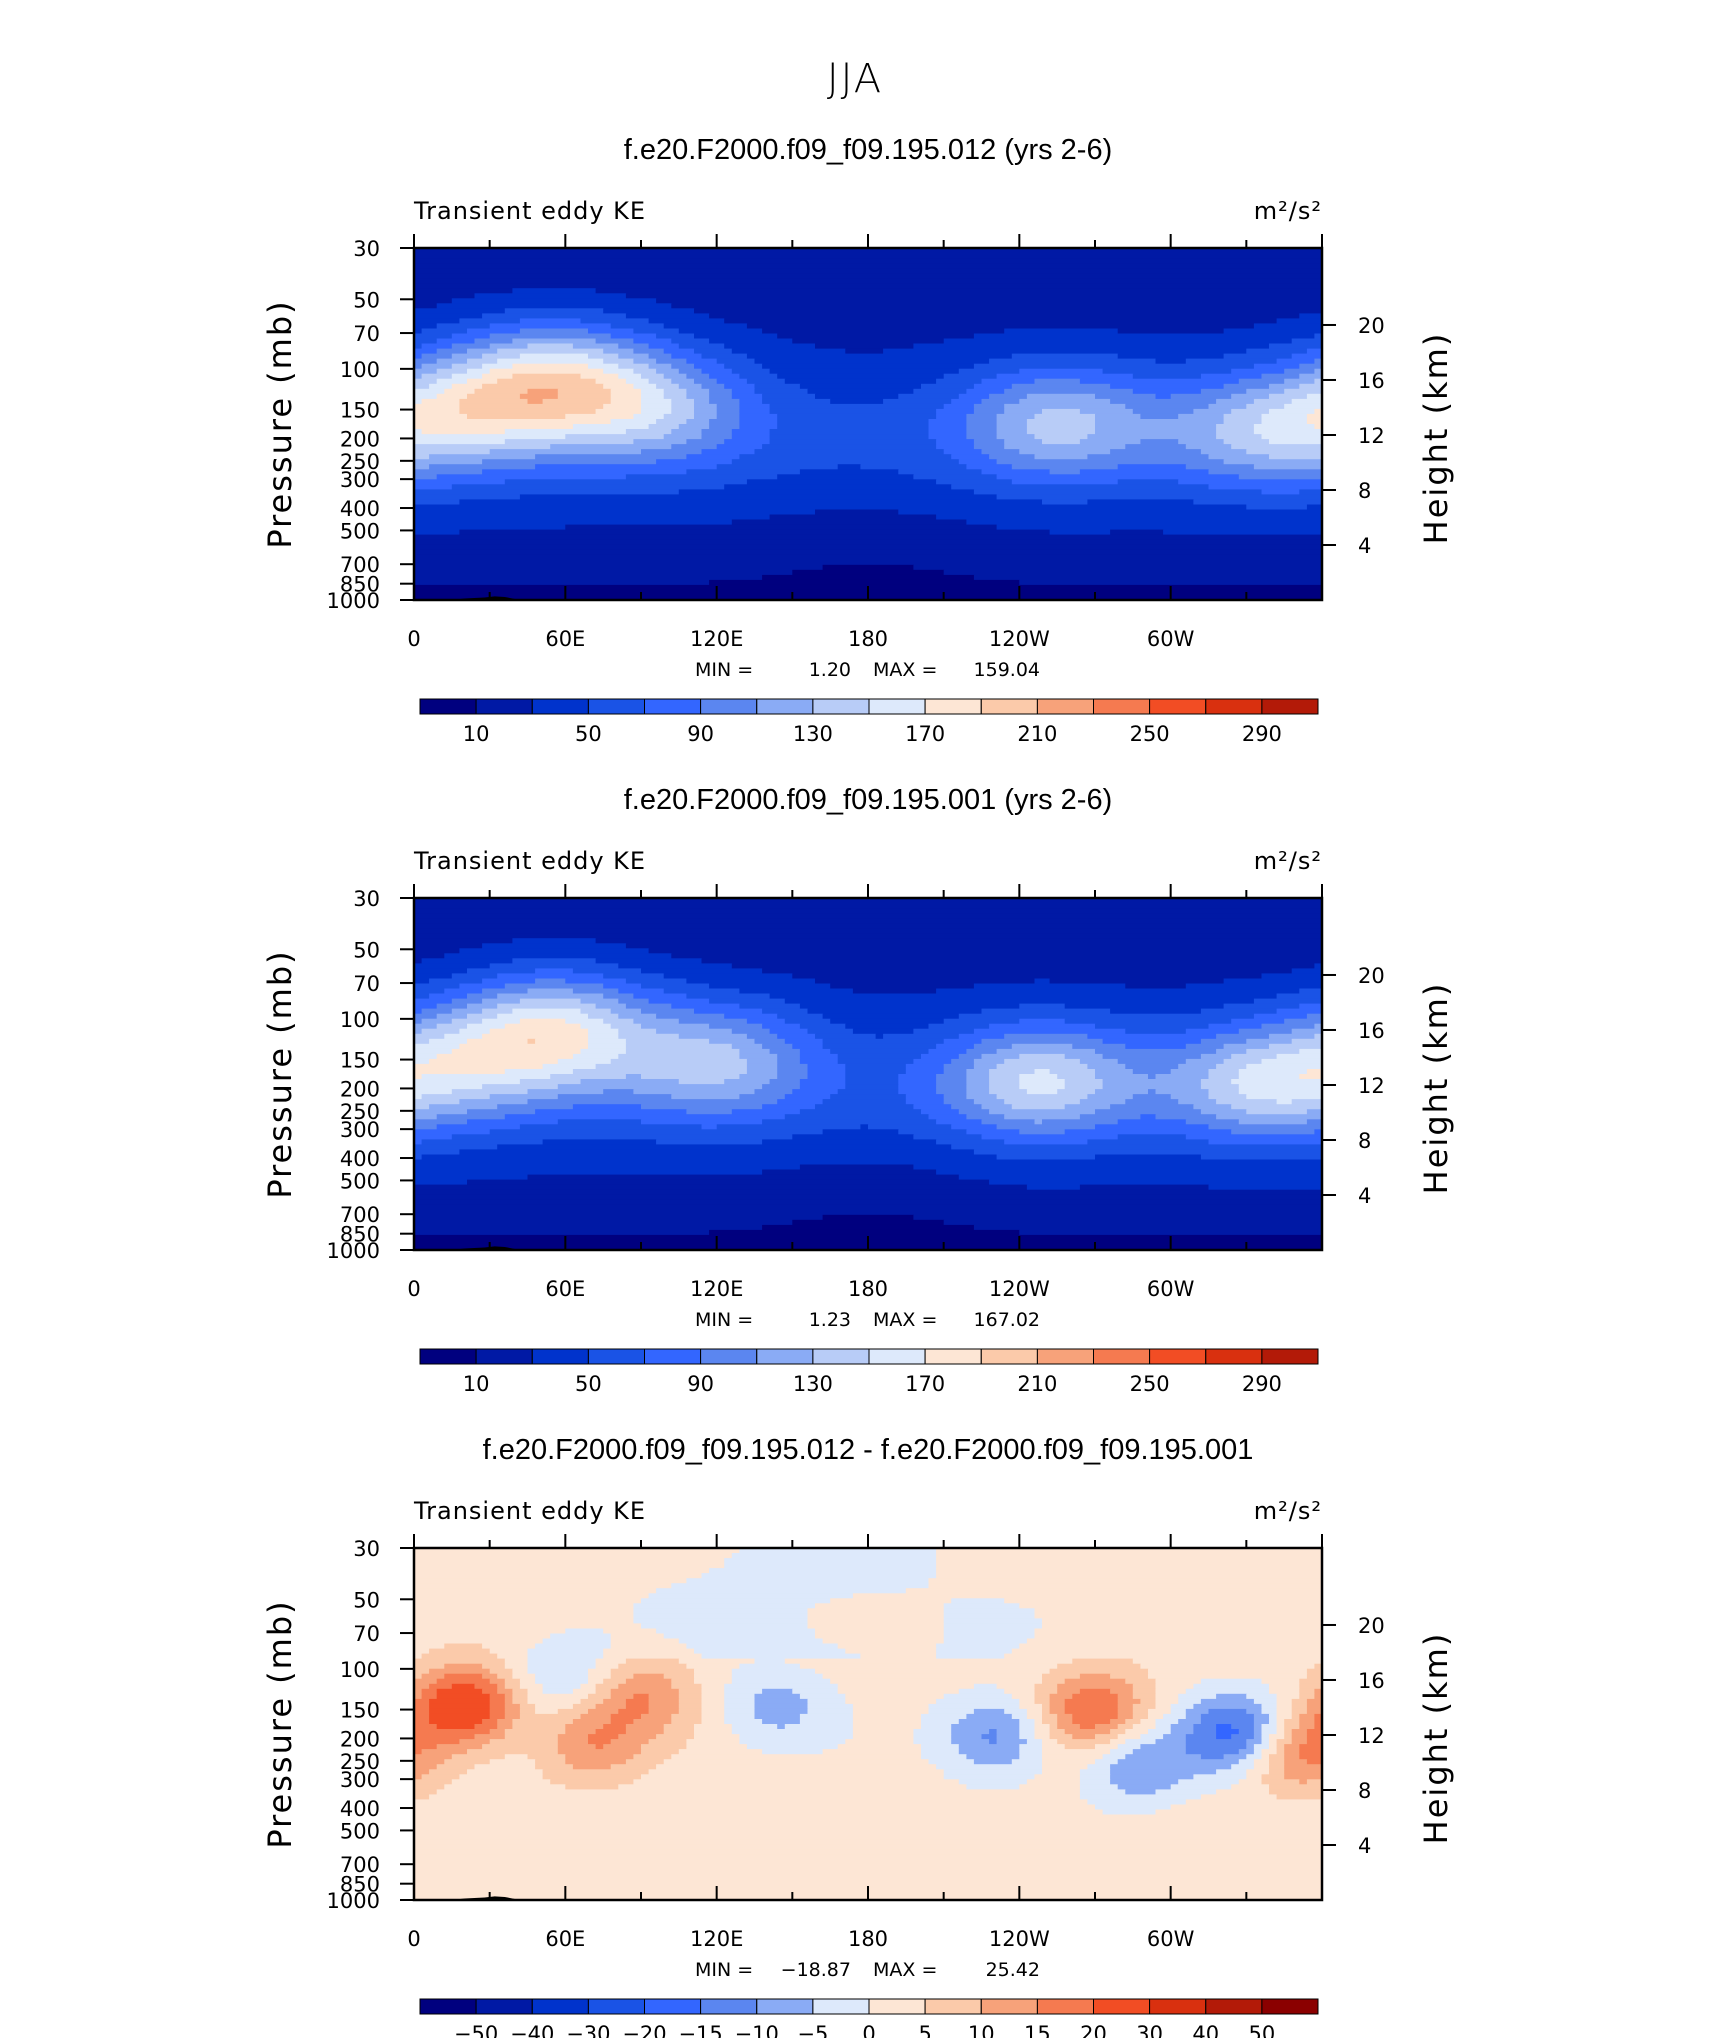  What do you see at coordinates (1371, 1736) in the screenshot?
I see `h-tick-label: 12` at bounding box center [1371, 1736].